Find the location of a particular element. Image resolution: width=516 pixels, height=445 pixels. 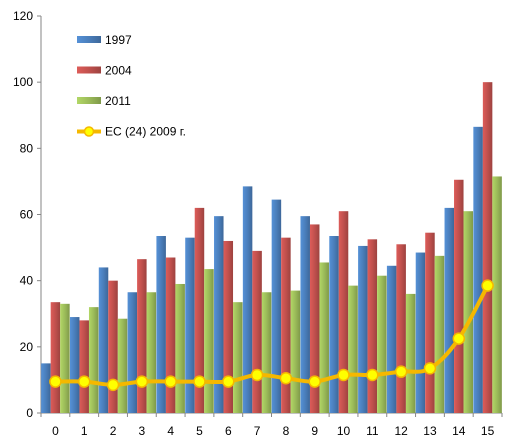

y-tick-label: 20 is located at coordinates (27, 347).